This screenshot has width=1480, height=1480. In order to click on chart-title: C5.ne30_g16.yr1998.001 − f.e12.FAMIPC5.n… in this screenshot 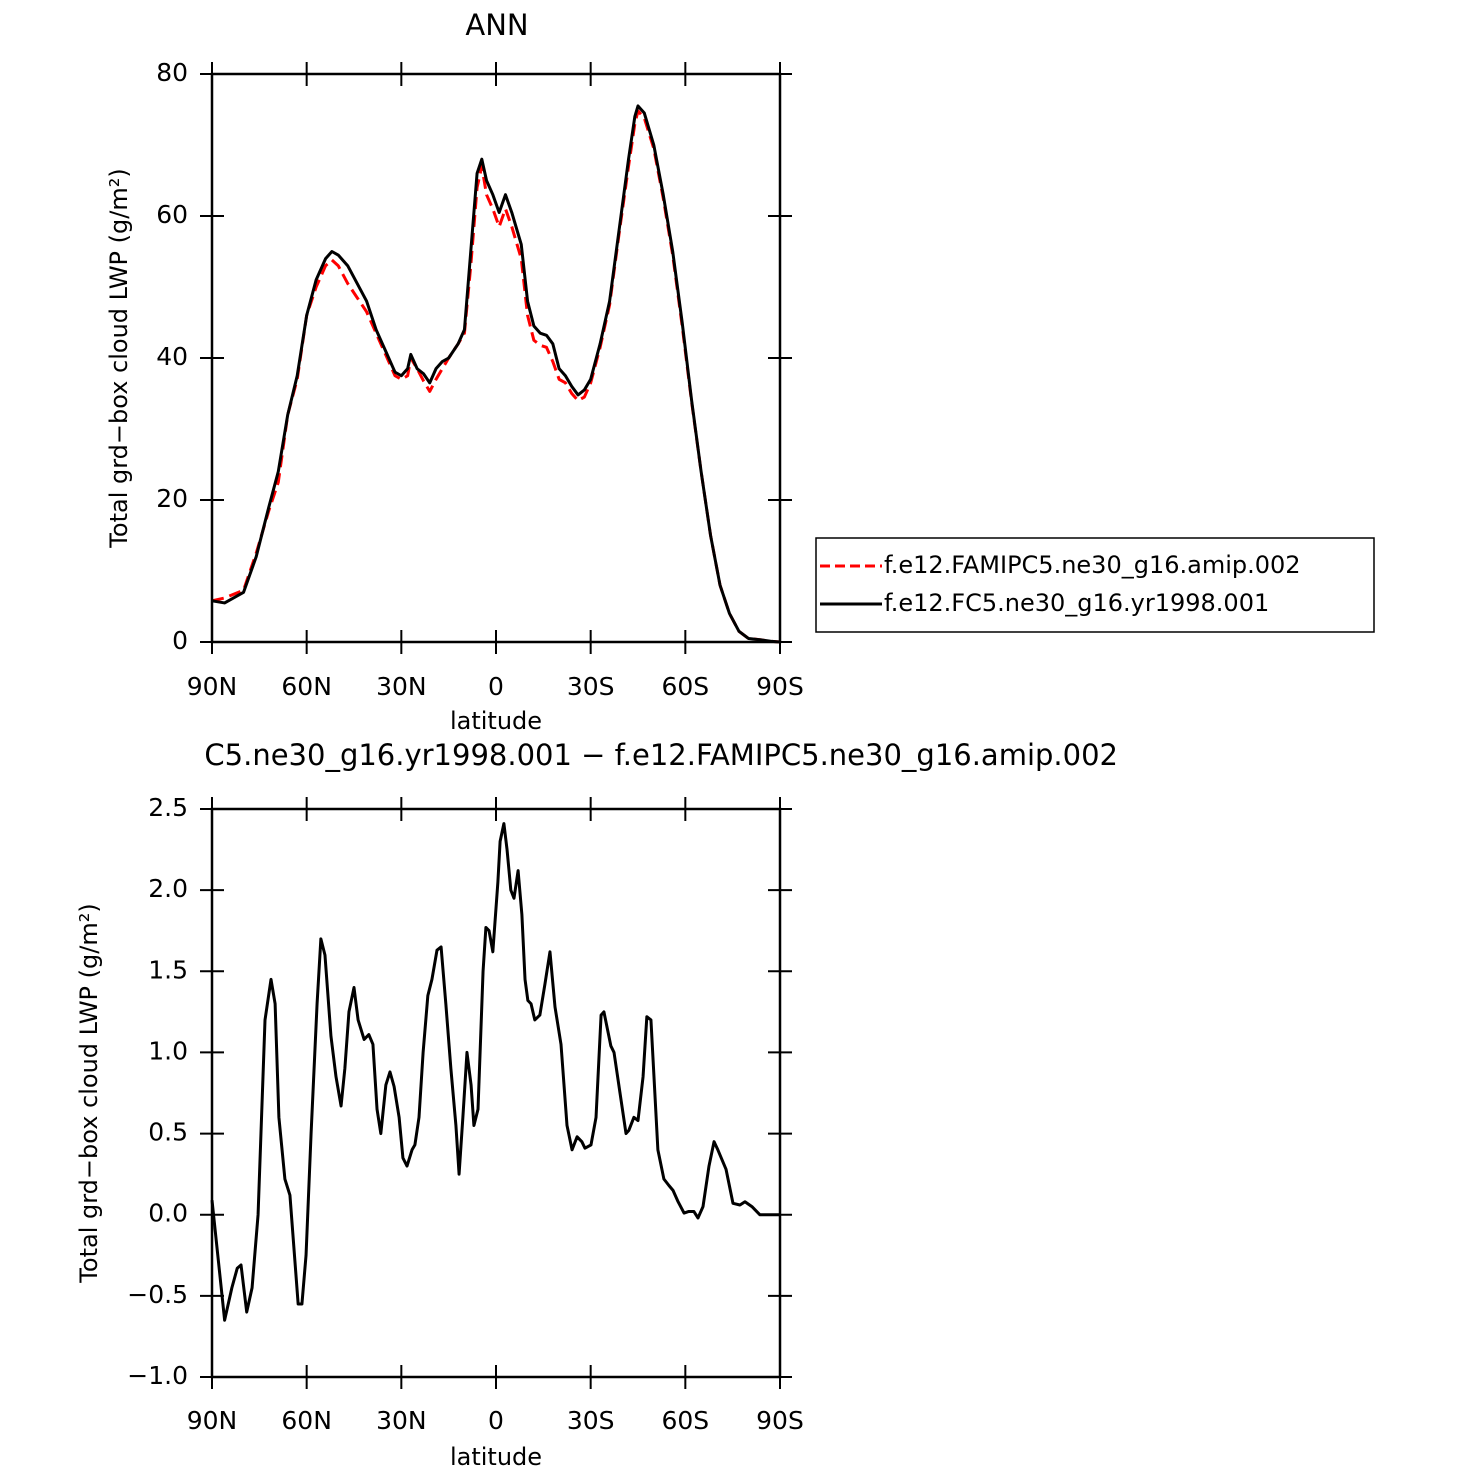, I will do `click(661, 755)`.